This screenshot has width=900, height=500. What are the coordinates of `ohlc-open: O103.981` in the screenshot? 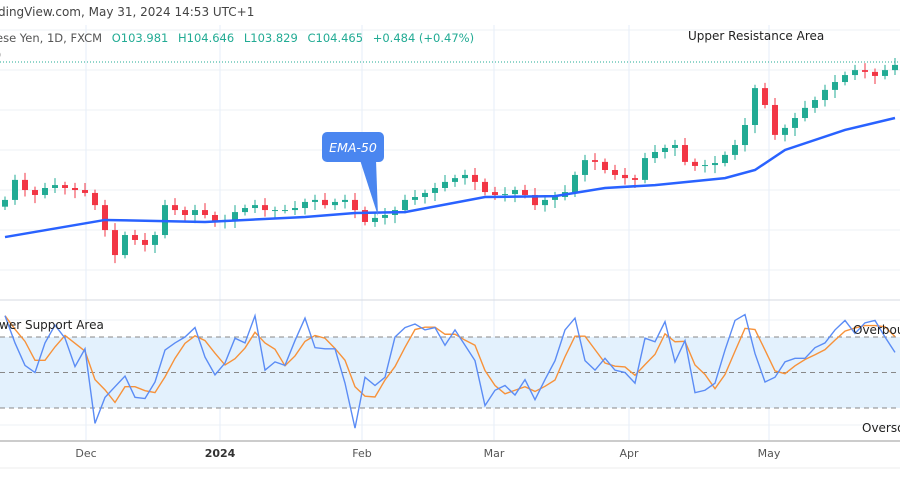 It's located at (140, 38).